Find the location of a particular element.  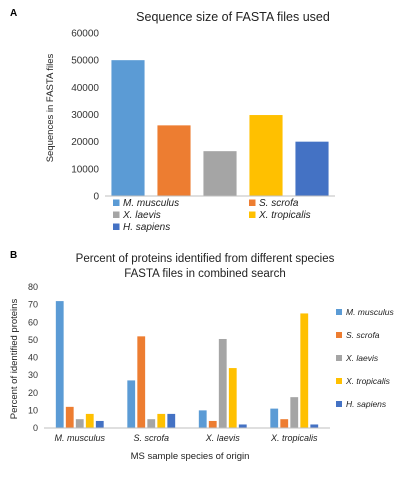

chart-b-legend-label: M. musculus is located at coordinates (370, 312).